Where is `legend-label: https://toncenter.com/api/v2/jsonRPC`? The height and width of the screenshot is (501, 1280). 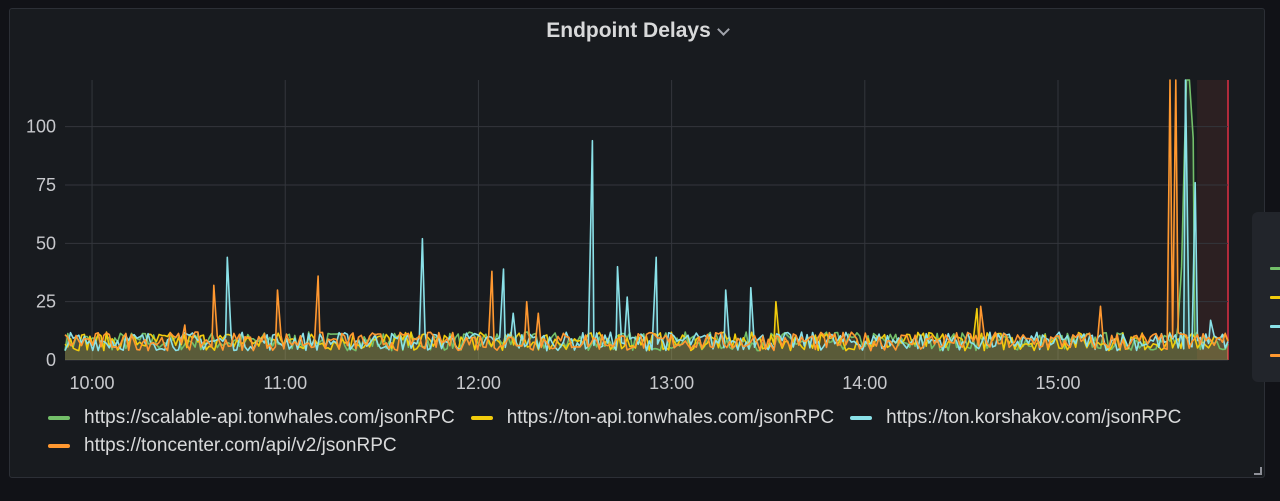
legend-label: https://toncenter.com/api/v2/jsonRPC is located at coordinates (240, 445).